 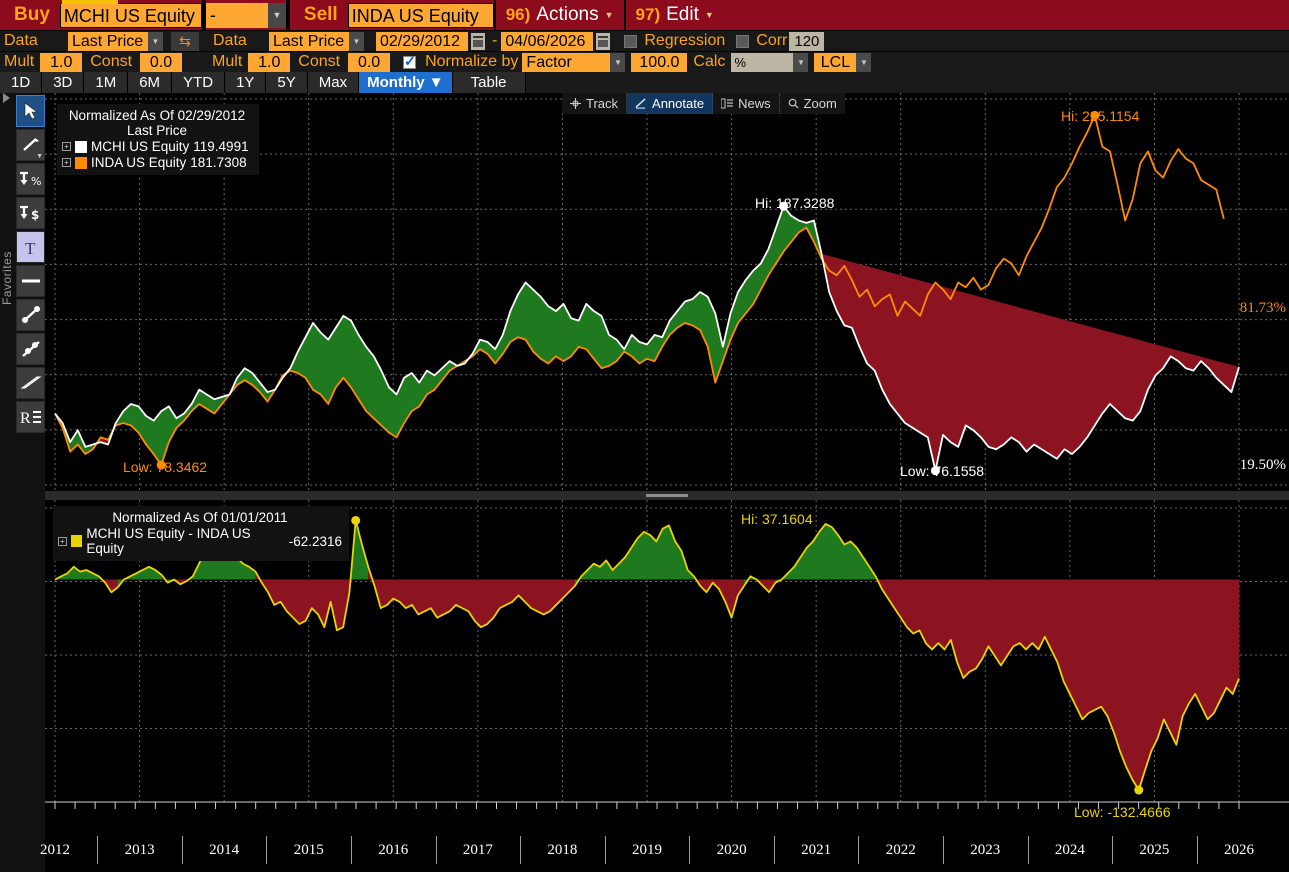 What do you see at coordinates (21, 82) in the screenshot?
I see `timeframe-1d: 1D` at bounding box center [21, 82].